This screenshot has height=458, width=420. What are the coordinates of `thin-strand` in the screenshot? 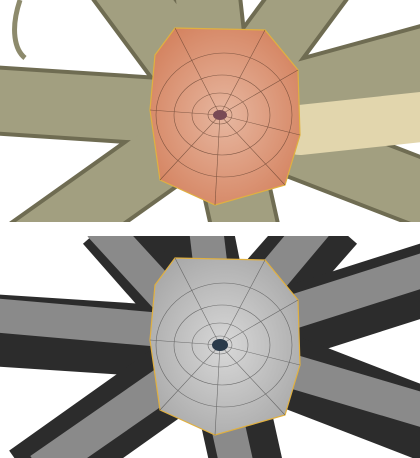 It's located at (19, 30).